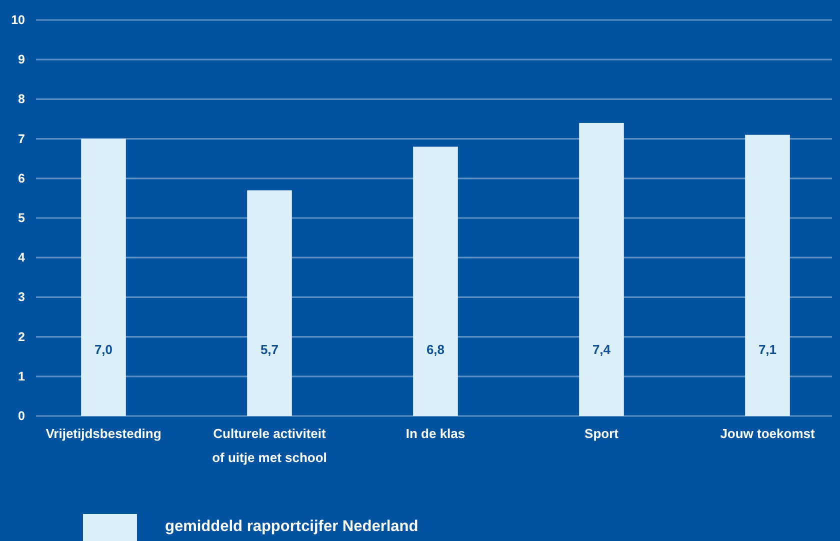 Image resolution: width=840 pixels, height=541 pixels. Describe the element at coordinates (22, 59) in the screenshot. I see `y-tick-label: 9` at that location.